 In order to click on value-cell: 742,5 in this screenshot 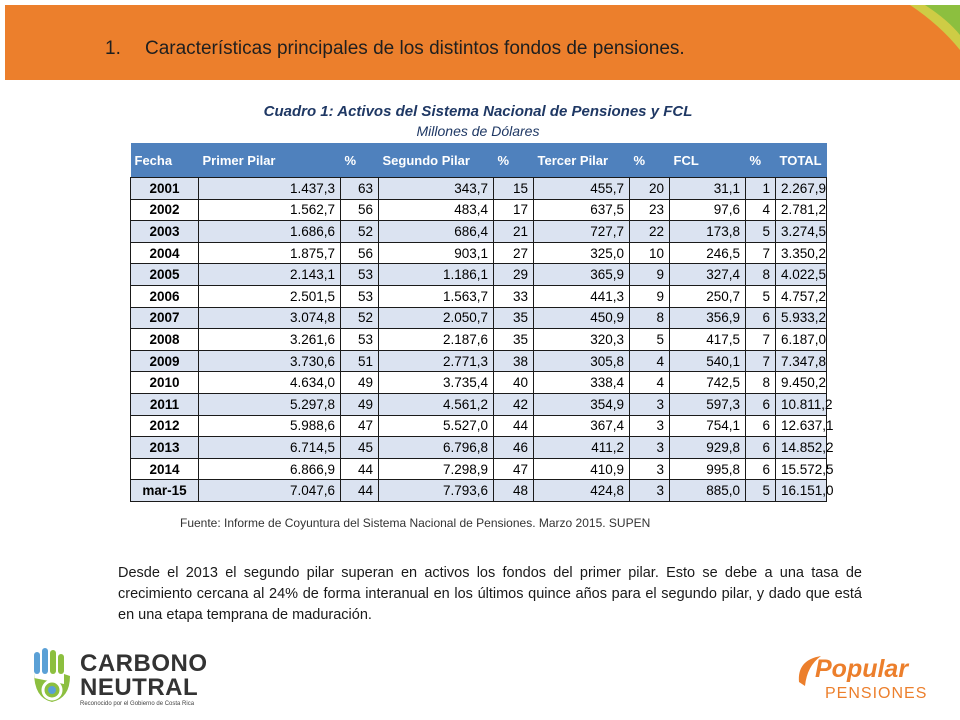, I will do `click(707, 382)`.